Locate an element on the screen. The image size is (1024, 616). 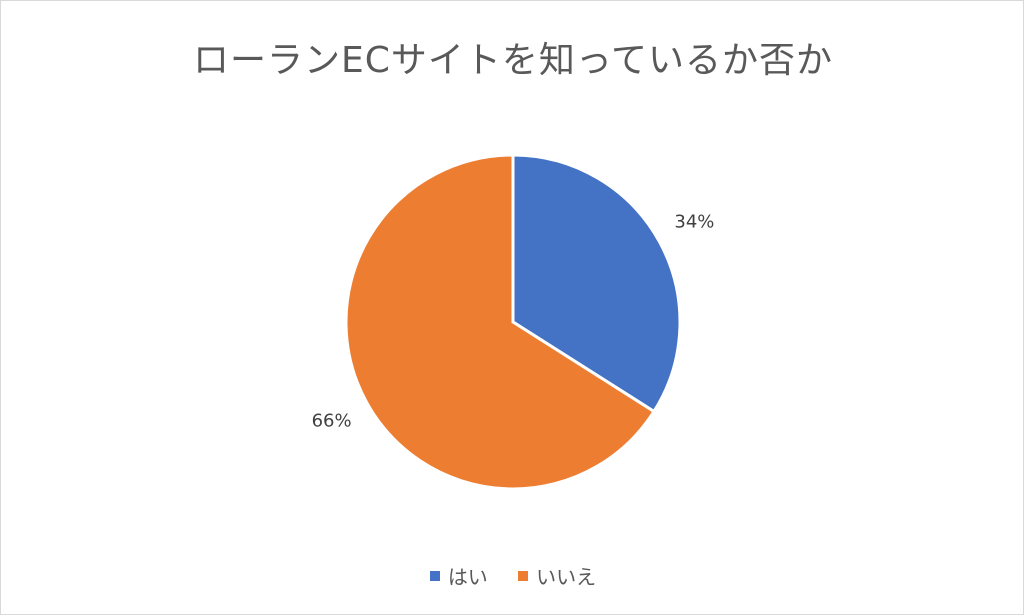
legend-swatch-yes is located at coordinates (434, 575).